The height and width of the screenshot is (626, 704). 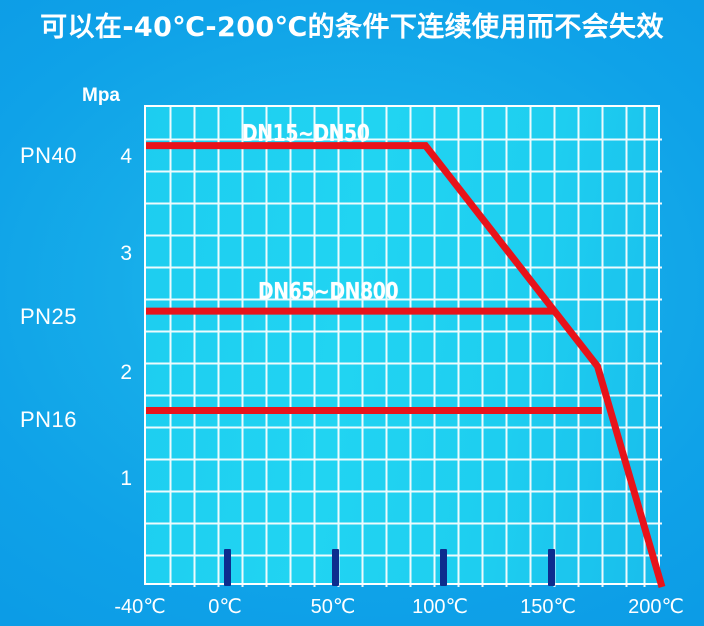 I want to click on pn-label-pn16: PN16, so click(x=49, y=419).